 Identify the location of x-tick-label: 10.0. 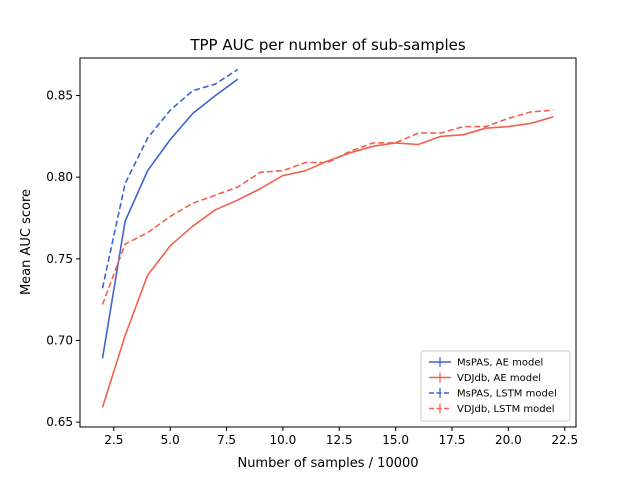
(283, 440).